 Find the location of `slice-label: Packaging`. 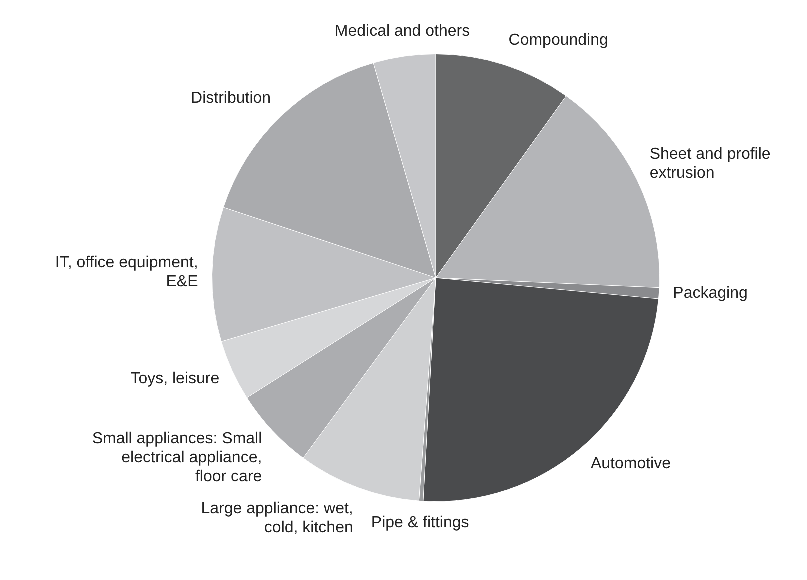

slice-label: Packaging is located at coordinates (710, 293).